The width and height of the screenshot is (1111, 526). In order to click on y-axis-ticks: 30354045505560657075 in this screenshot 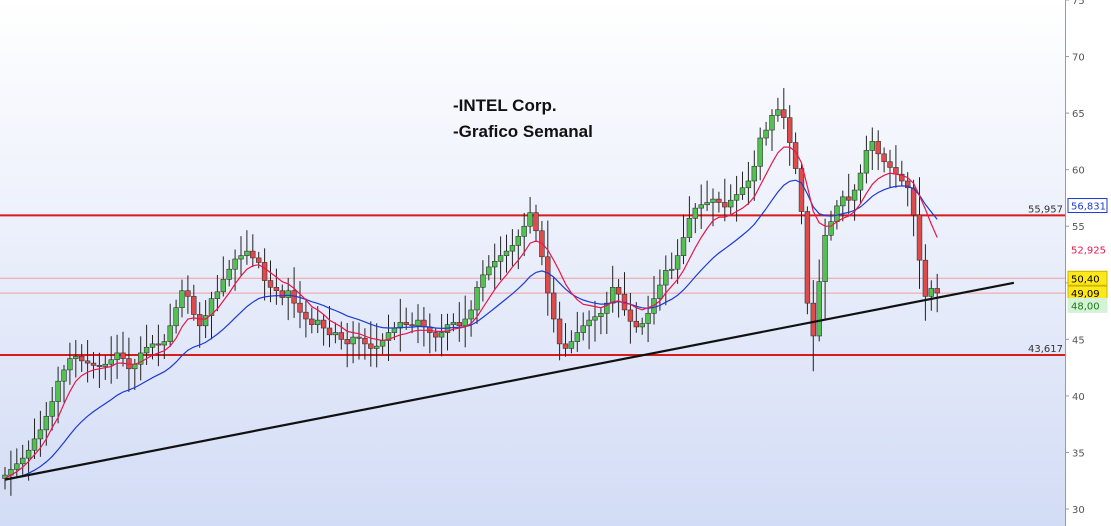, I will do `click(1075, 258)`.